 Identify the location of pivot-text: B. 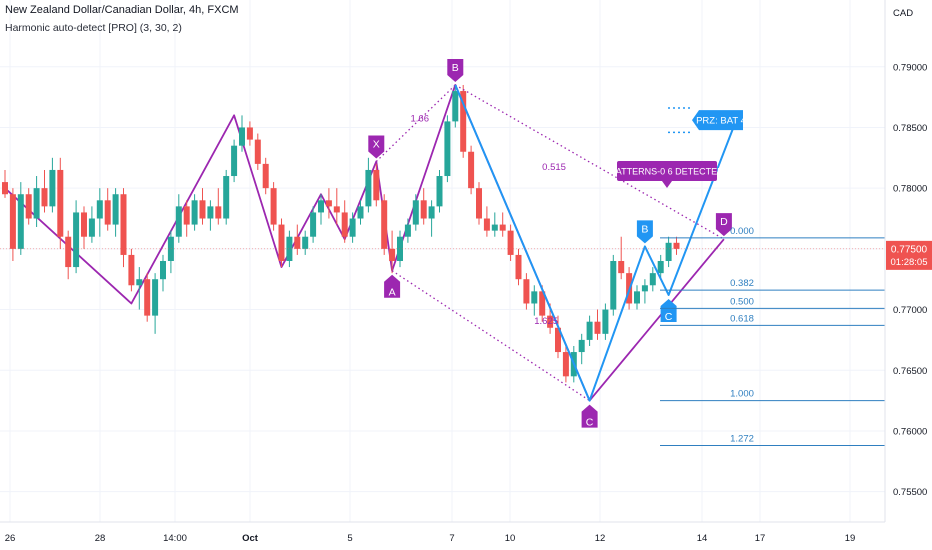
(455, 68).